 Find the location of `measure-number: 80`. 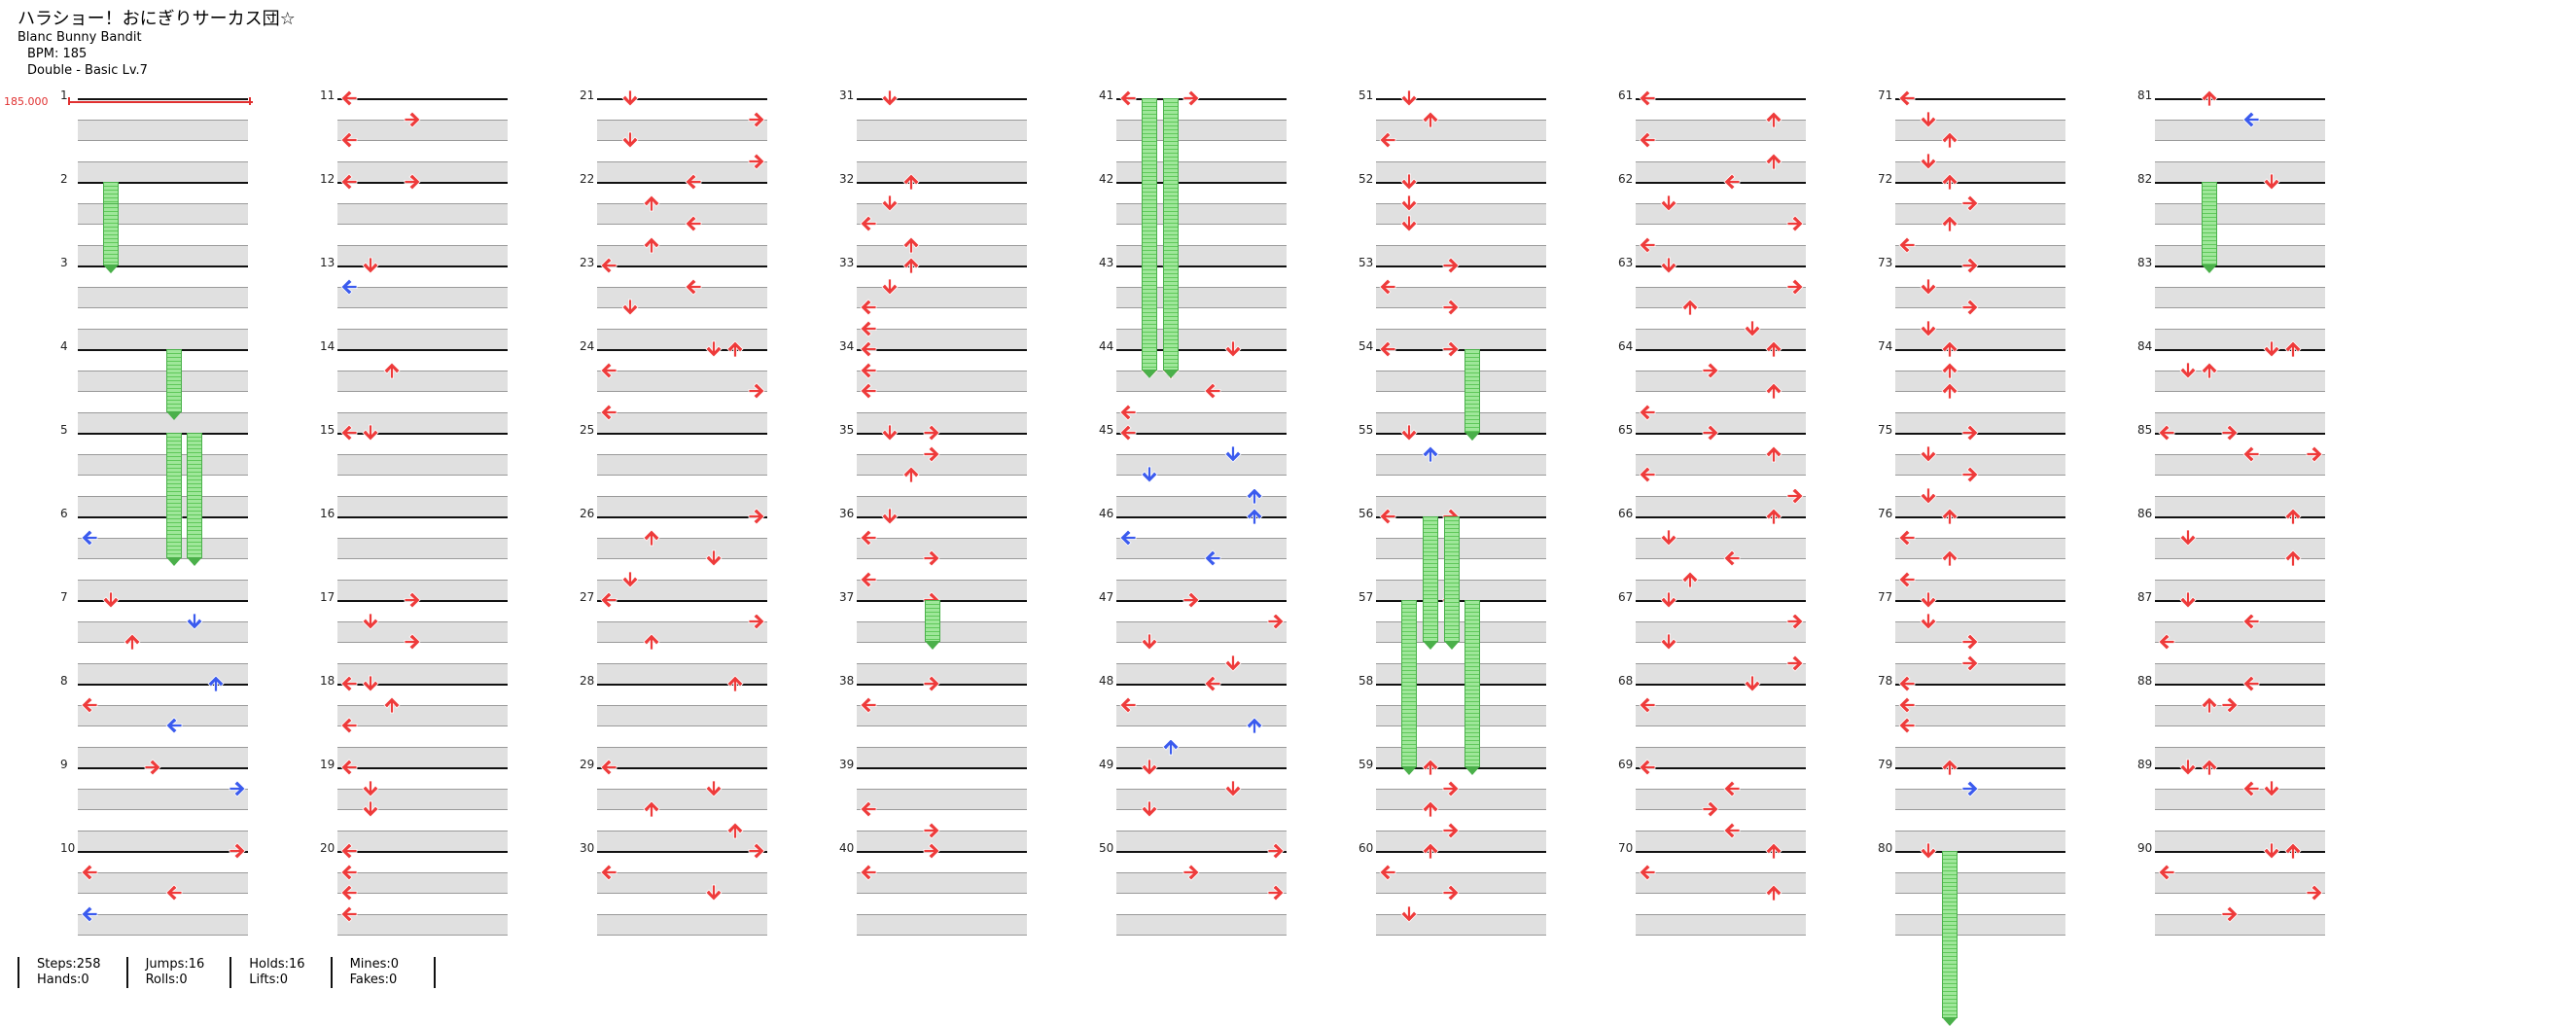

measure-number: 80 is located at coordinates (1886, 848).